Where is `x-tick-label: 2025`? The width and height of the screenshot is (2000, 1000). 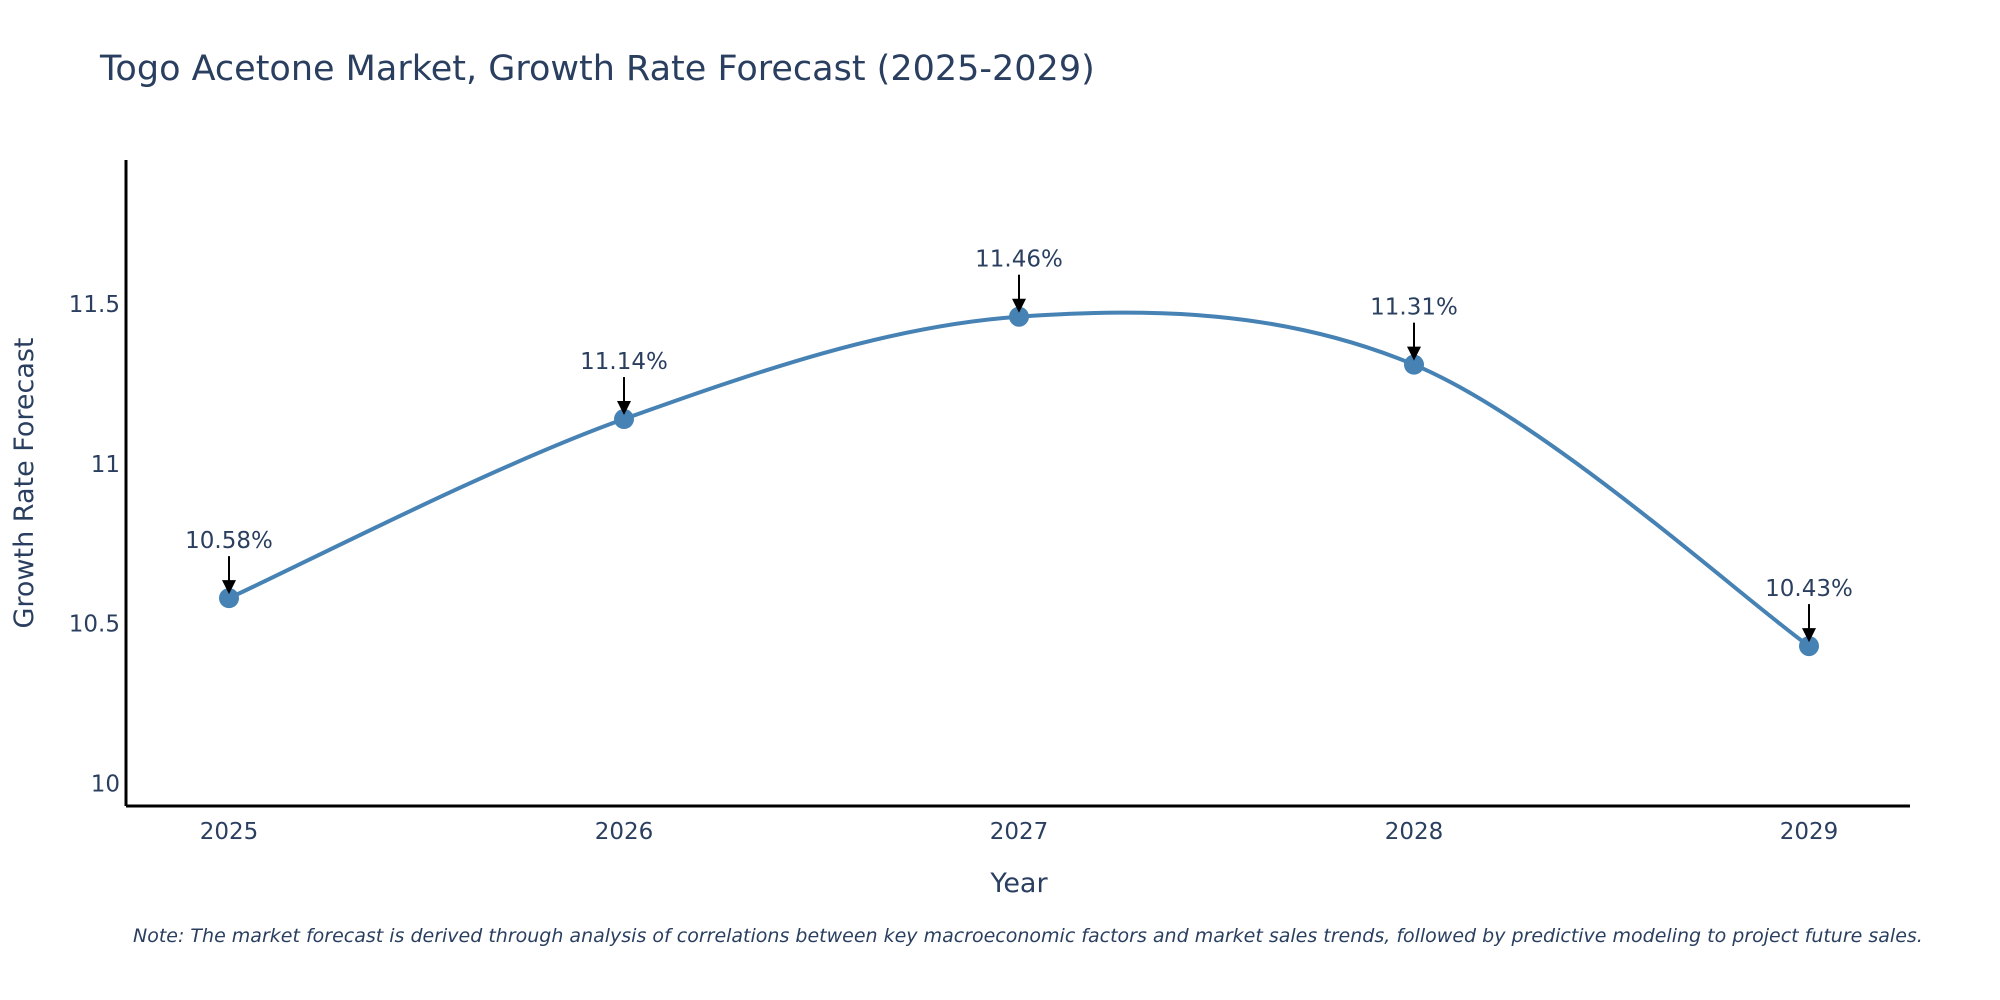 x-tick-label: 2025 is located at coordinates (229, 832).